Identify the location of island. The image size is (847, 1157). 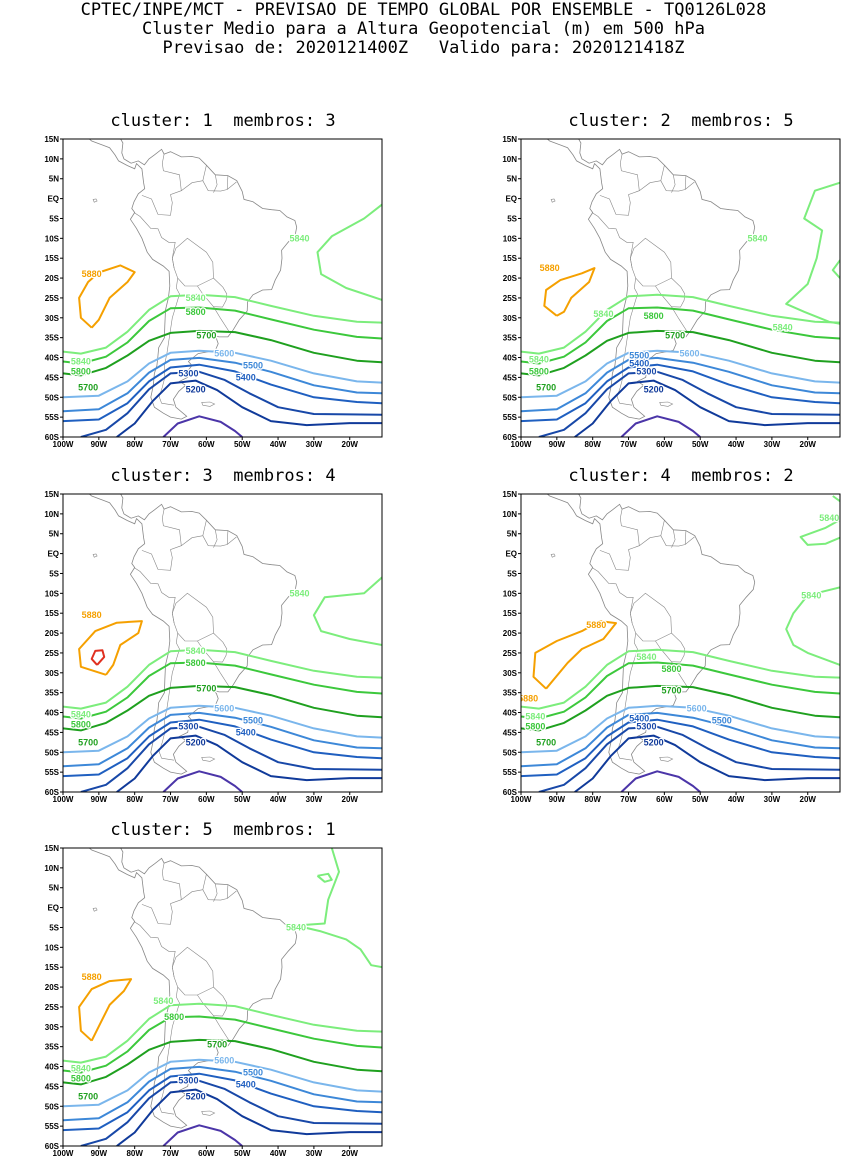
(208, 404).